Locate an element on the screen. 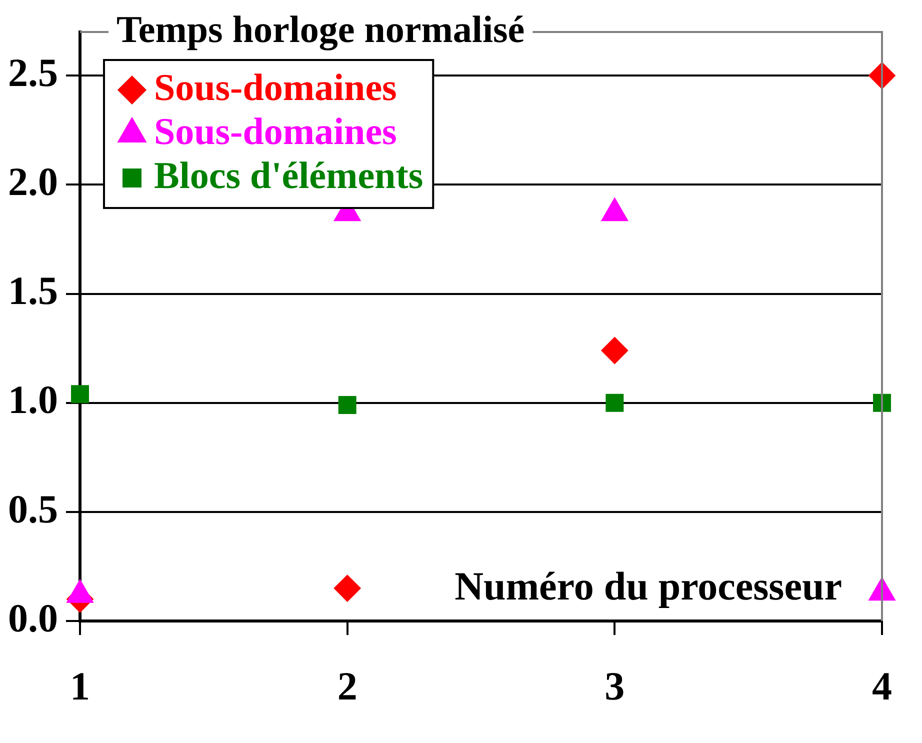 The image size is (922, 743). x-tick-label: 4 is located at coordinates (882, 685).